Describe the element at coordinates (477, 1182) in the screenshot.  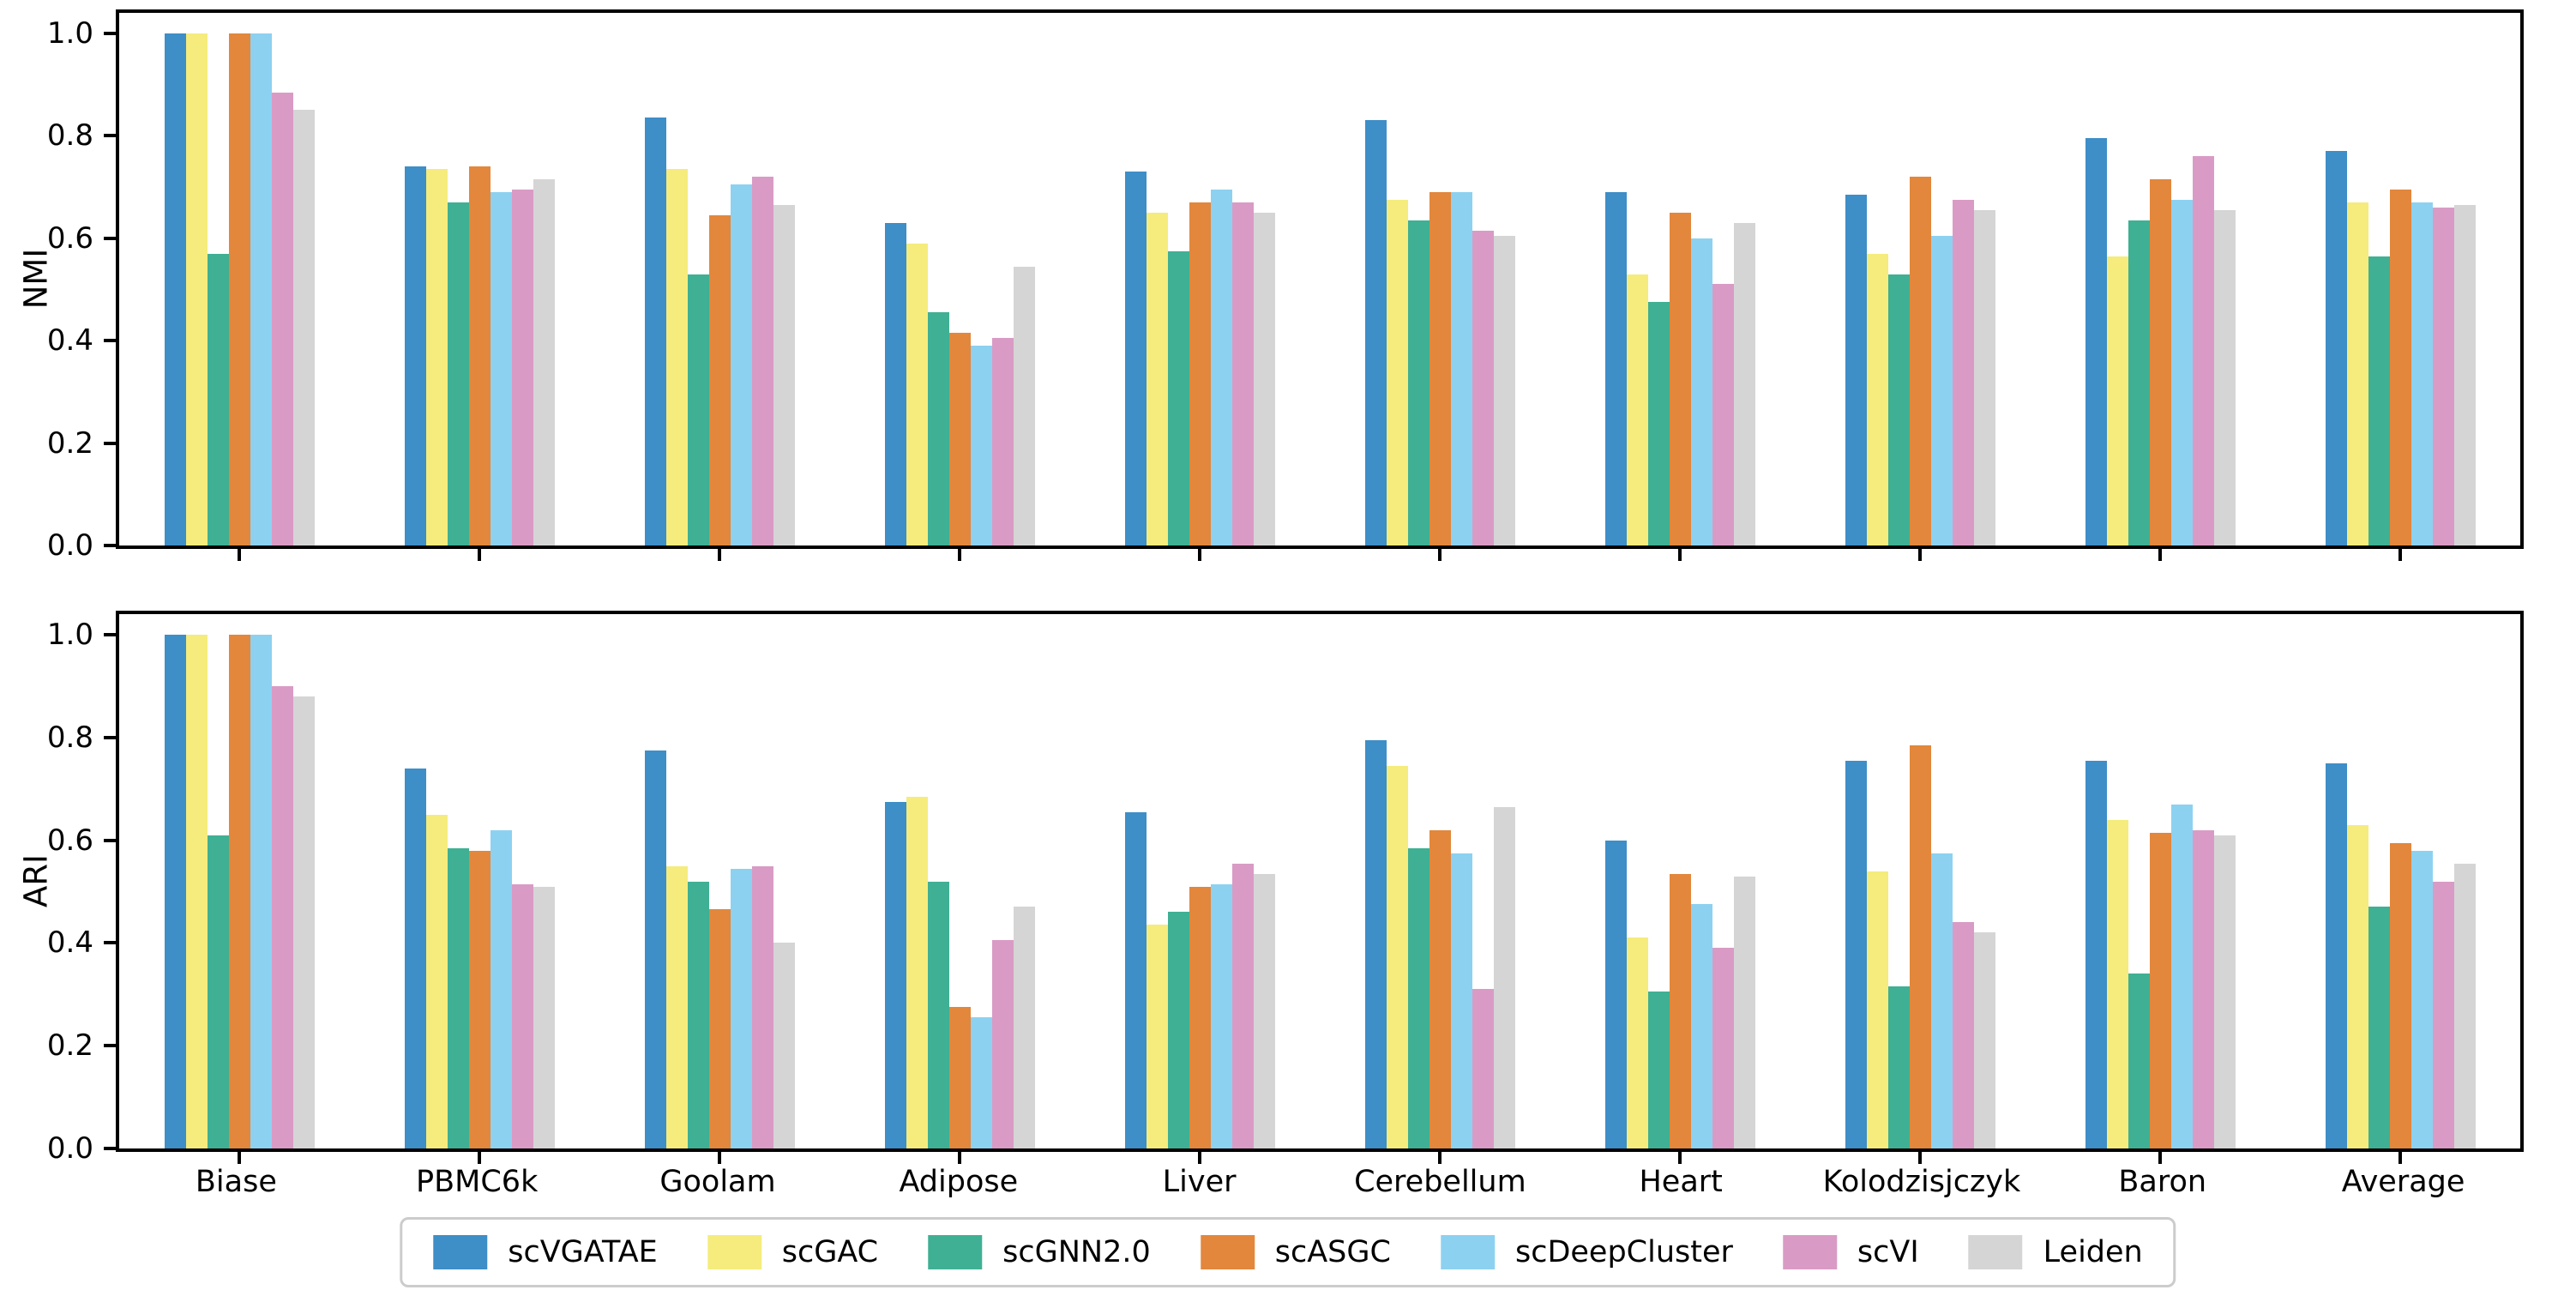
I see `x-category-label-PBMC6k: PBMC6k` at that location.